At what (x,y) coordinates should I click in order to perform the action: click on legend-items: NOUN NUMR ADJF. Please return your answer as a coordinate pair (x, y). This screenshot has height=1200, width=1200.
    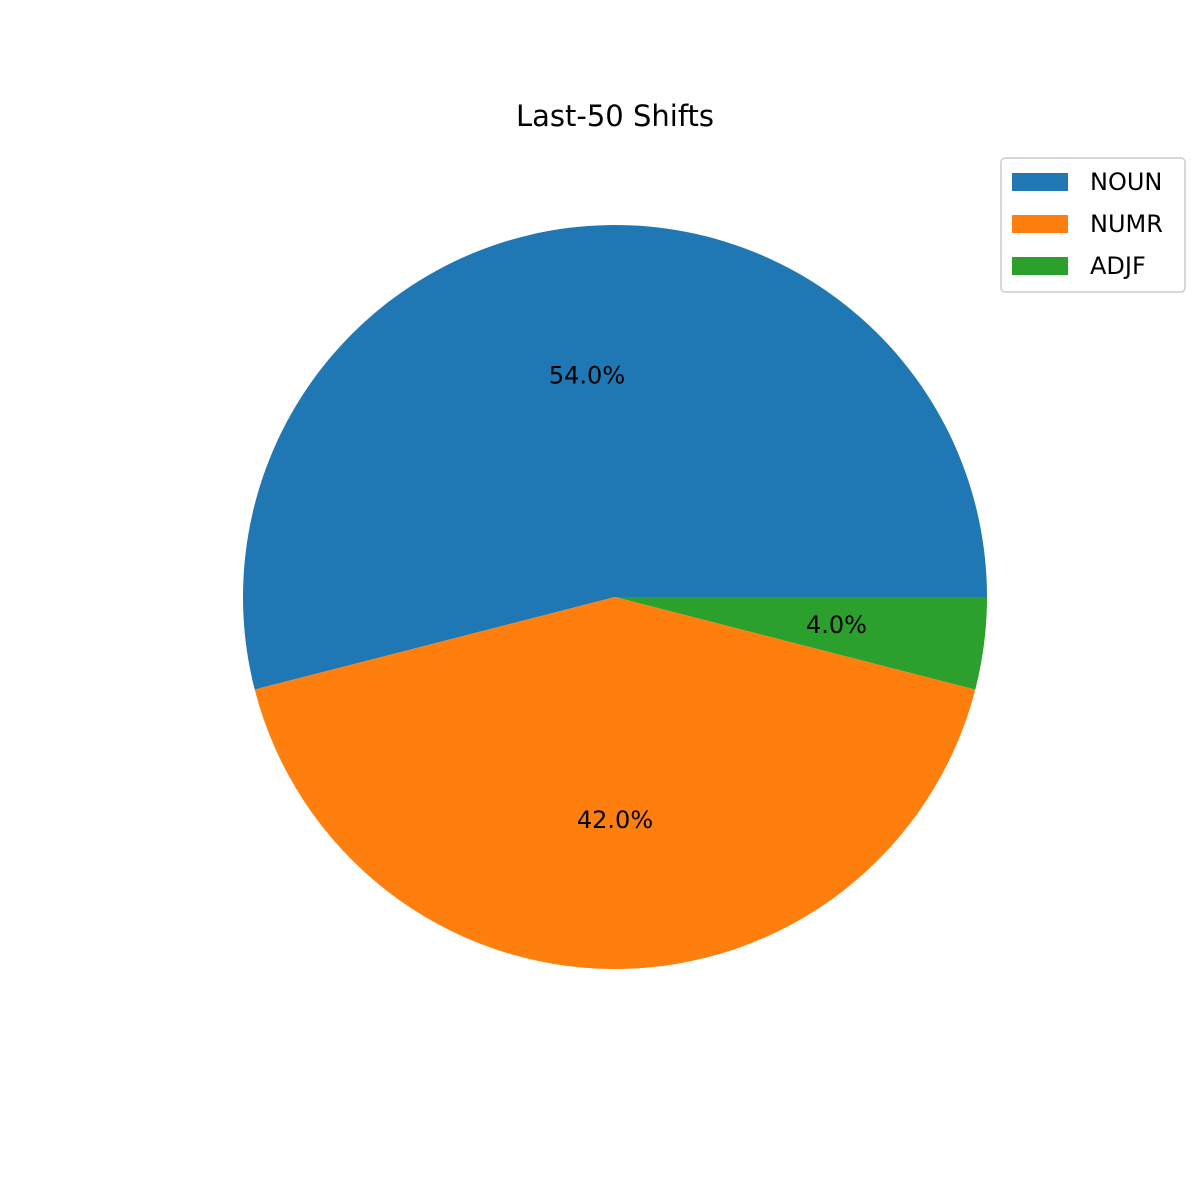
    Looking at the image, I should click on (1087, 224).